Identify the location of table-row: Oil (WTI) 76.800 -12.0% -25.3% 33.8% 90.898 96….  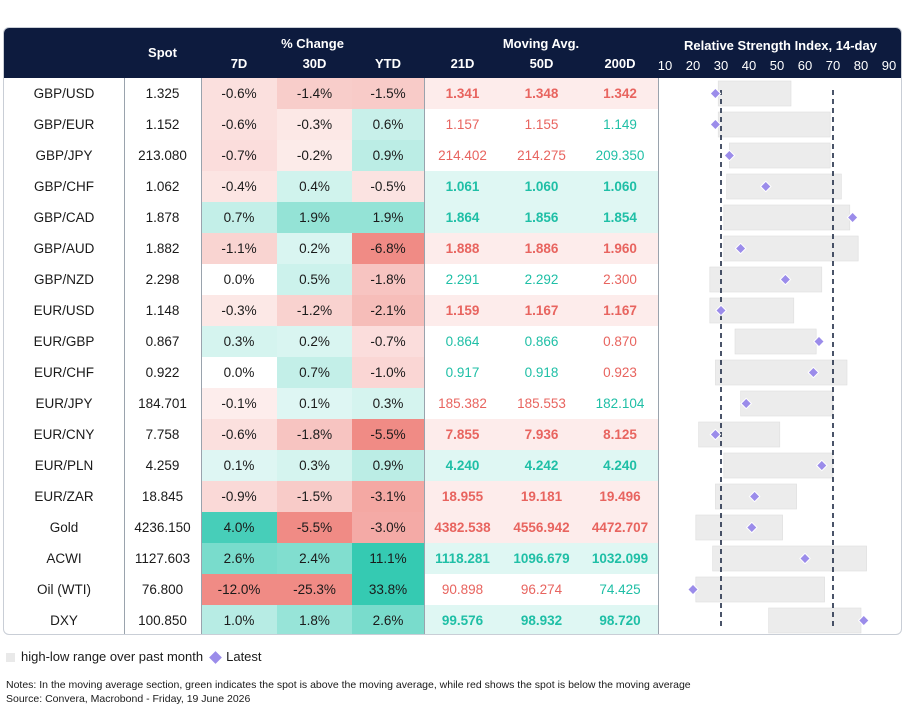
(452, 589).